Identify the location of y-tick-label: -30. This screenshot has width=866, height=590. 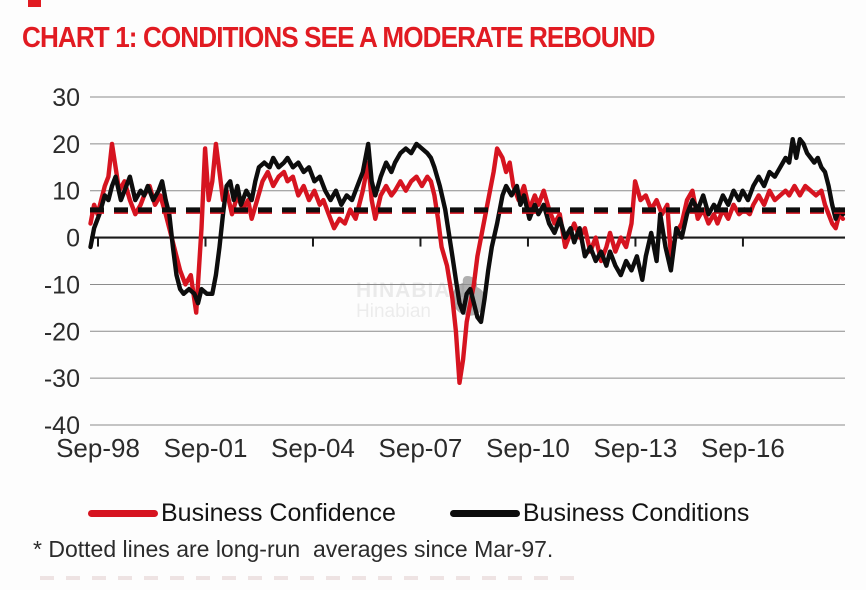
(62, 379).